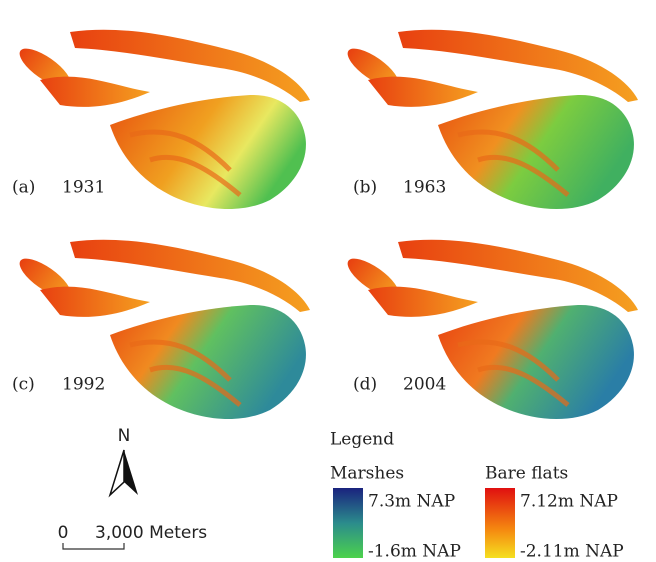 This screenshot has height=562, width=656. I want to click on legend-marshes: Marshes, so click(367, 474).